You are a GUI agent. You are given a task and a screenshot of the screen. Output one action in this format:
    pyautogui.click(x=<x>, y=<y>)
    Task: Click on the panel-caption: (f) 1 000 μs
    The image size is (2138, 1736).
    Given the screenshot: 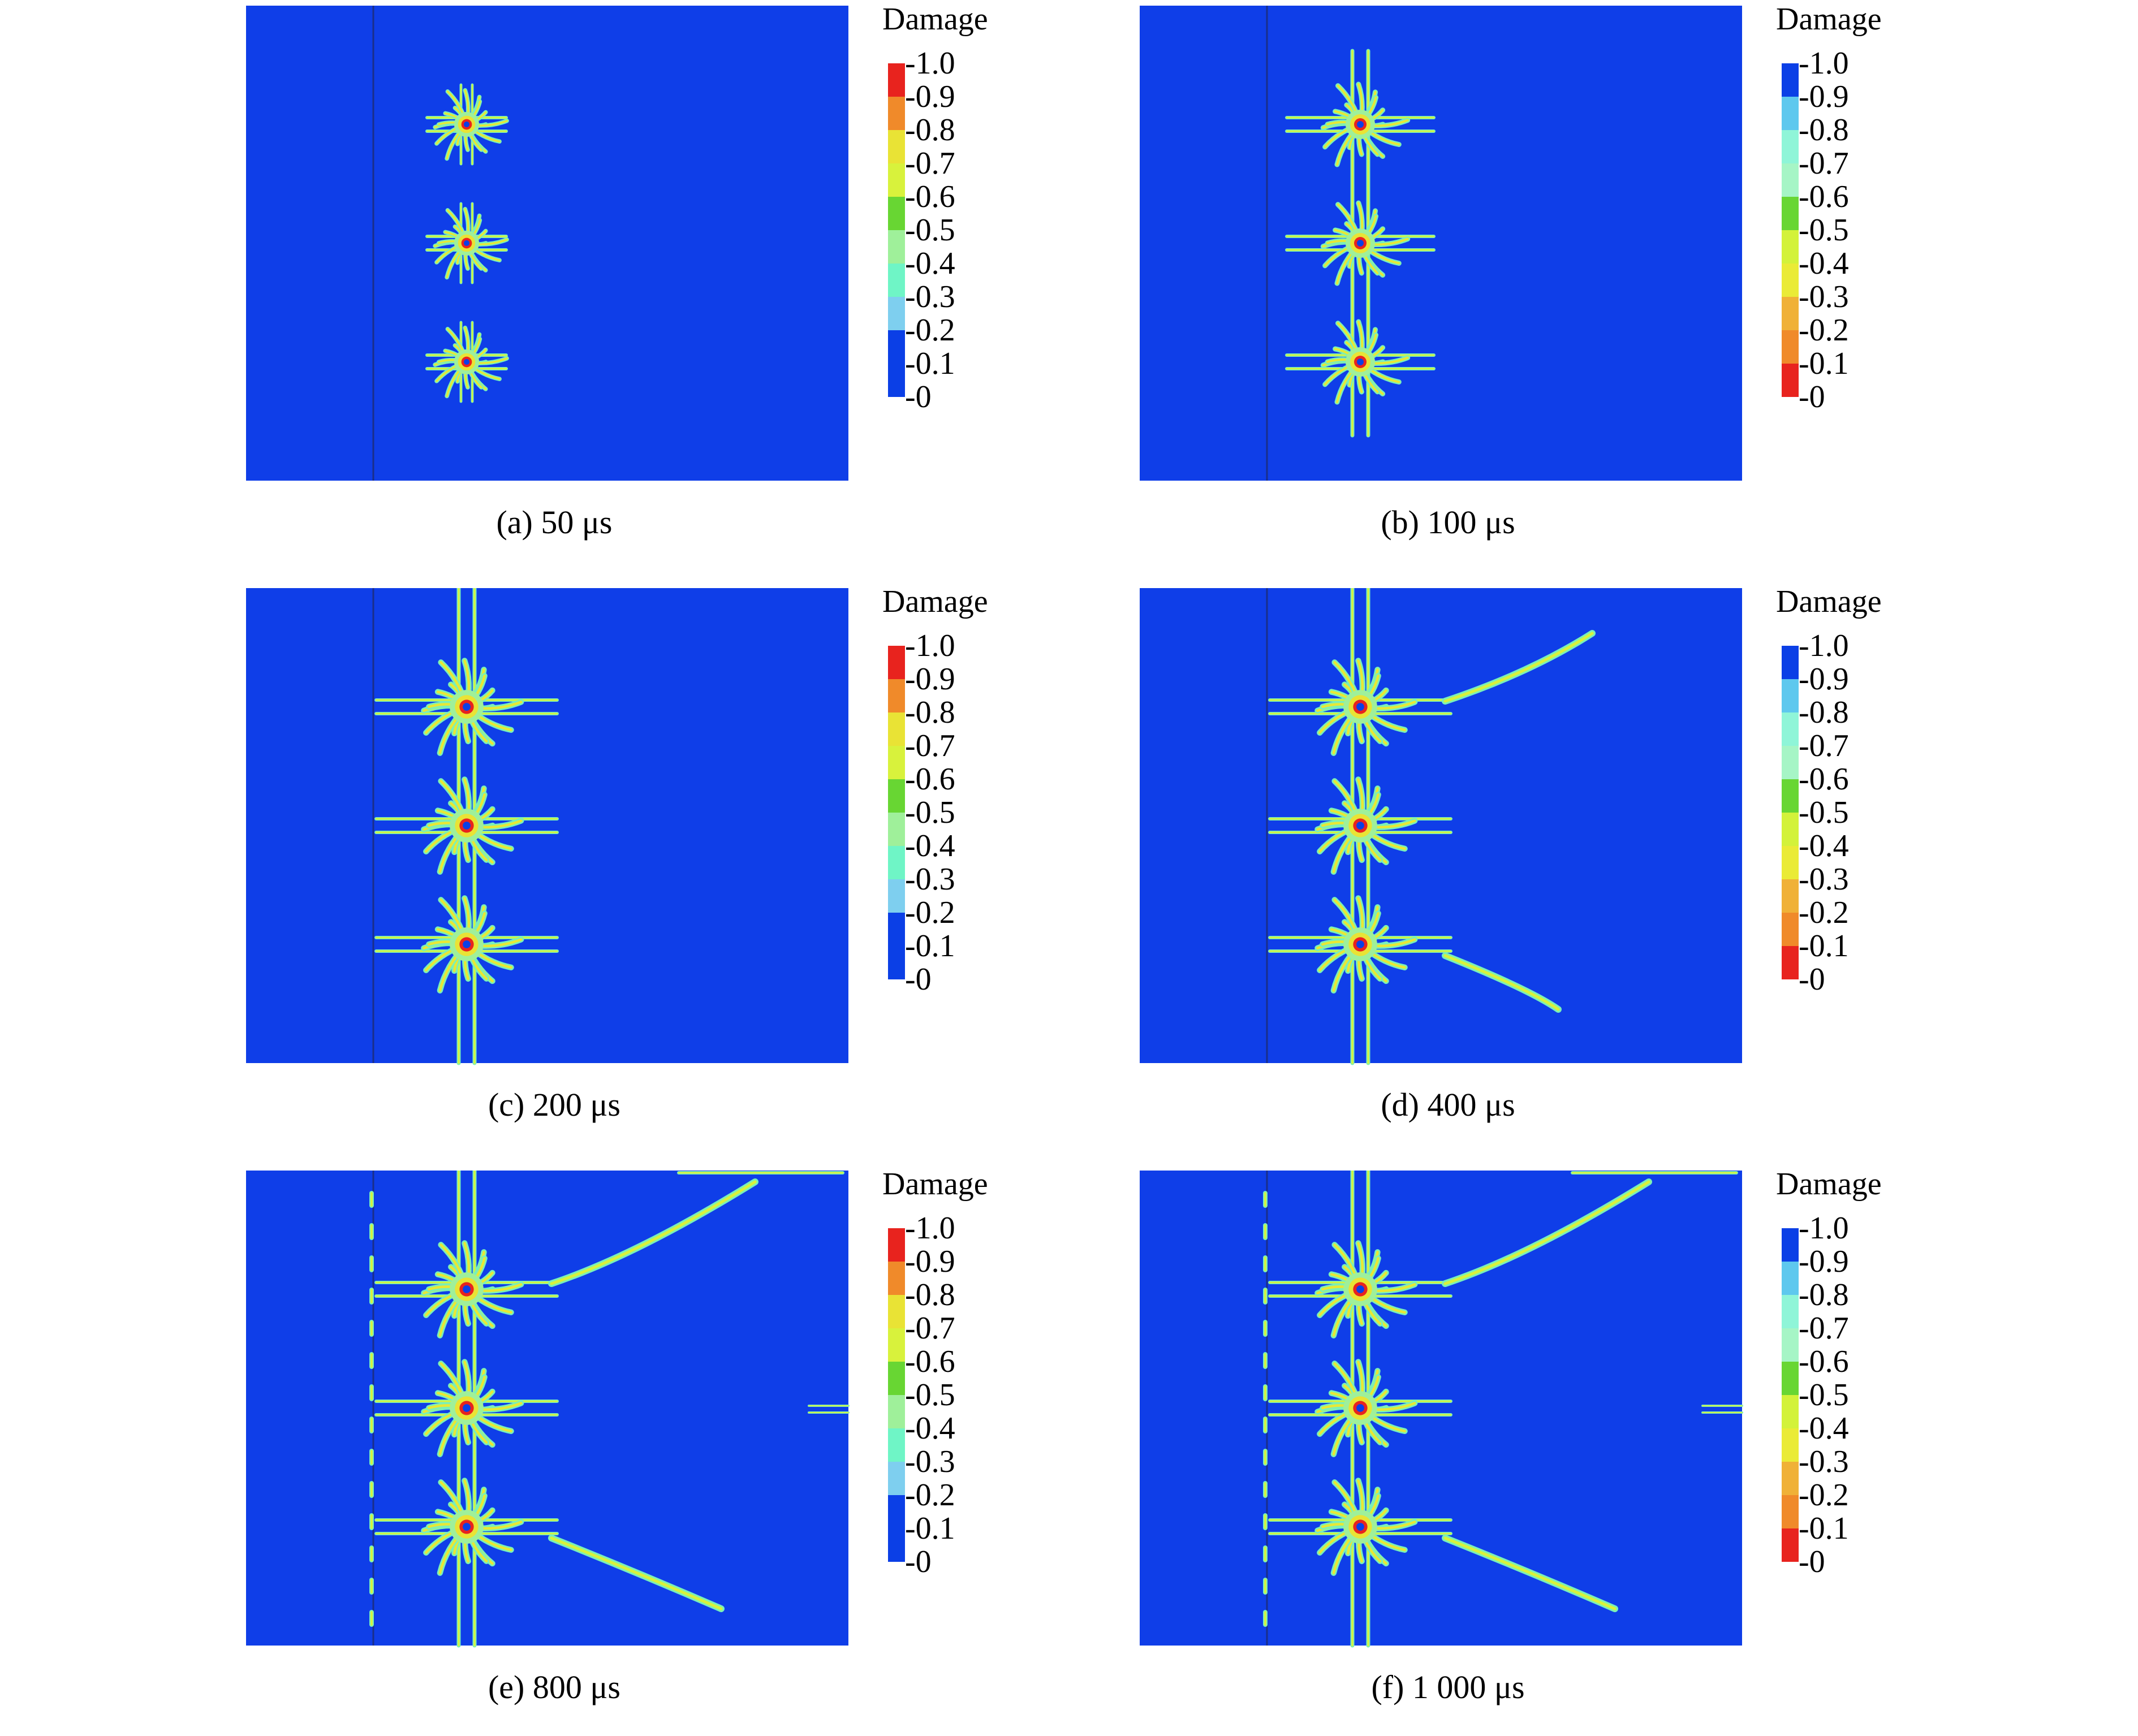 What is the action you would take?
    pyautogui.click(x=1448, y=1687)
    